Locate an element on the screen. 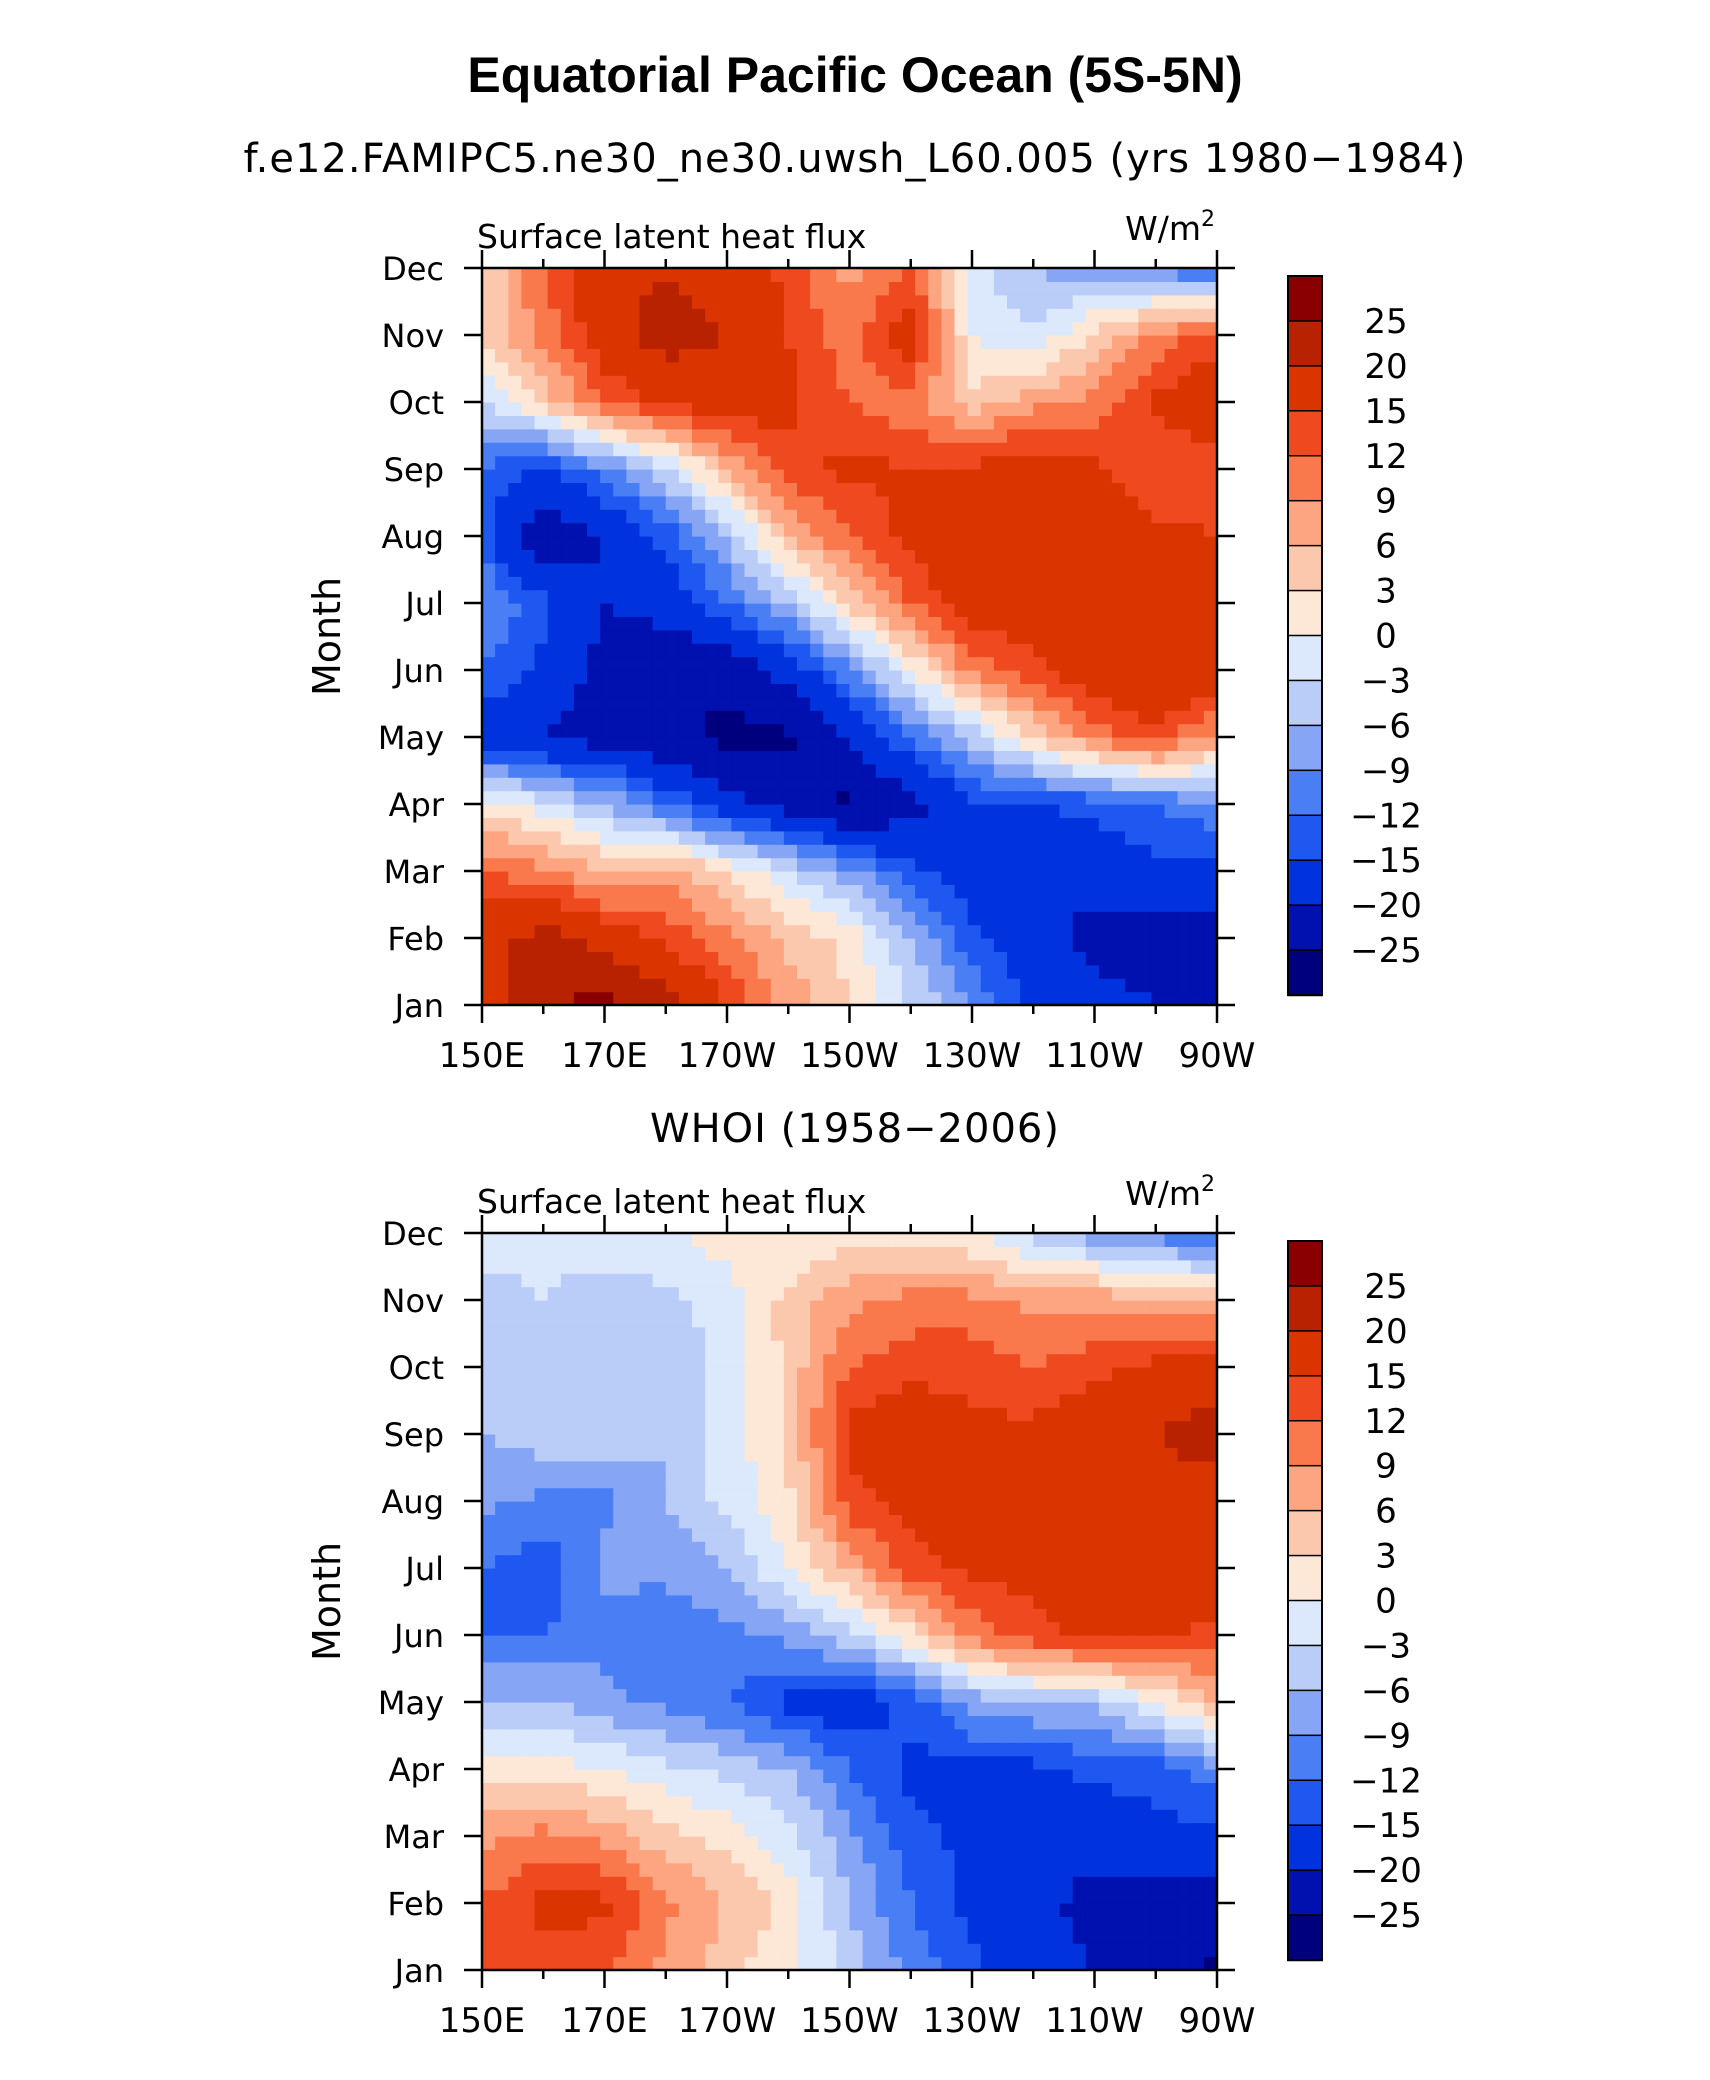 The height and width of the screenshot is (2080, 1710). colorbar-swatch is located at coordinates (1305, 433).